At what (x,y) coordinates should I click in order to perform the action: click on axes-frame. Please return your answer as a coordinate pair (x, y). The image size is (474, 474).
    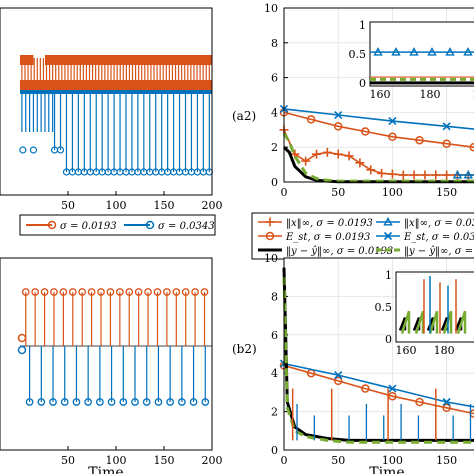
    Looking at the image, I should click on (378, 95).